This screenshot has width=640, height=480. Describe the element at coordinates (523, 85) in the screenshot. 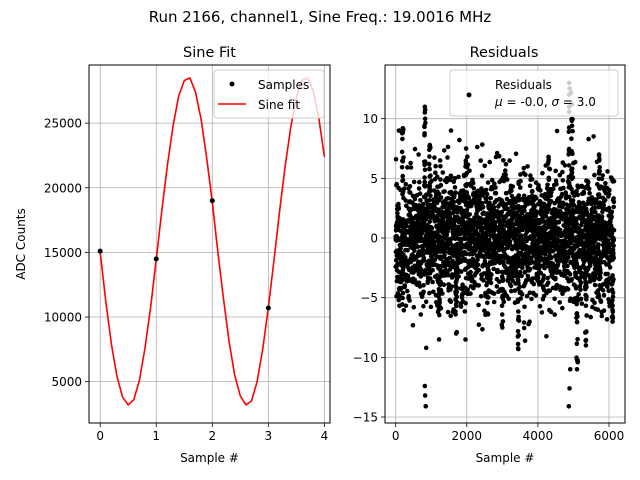

I see `legend-label-residuals: Residuals` at that location.